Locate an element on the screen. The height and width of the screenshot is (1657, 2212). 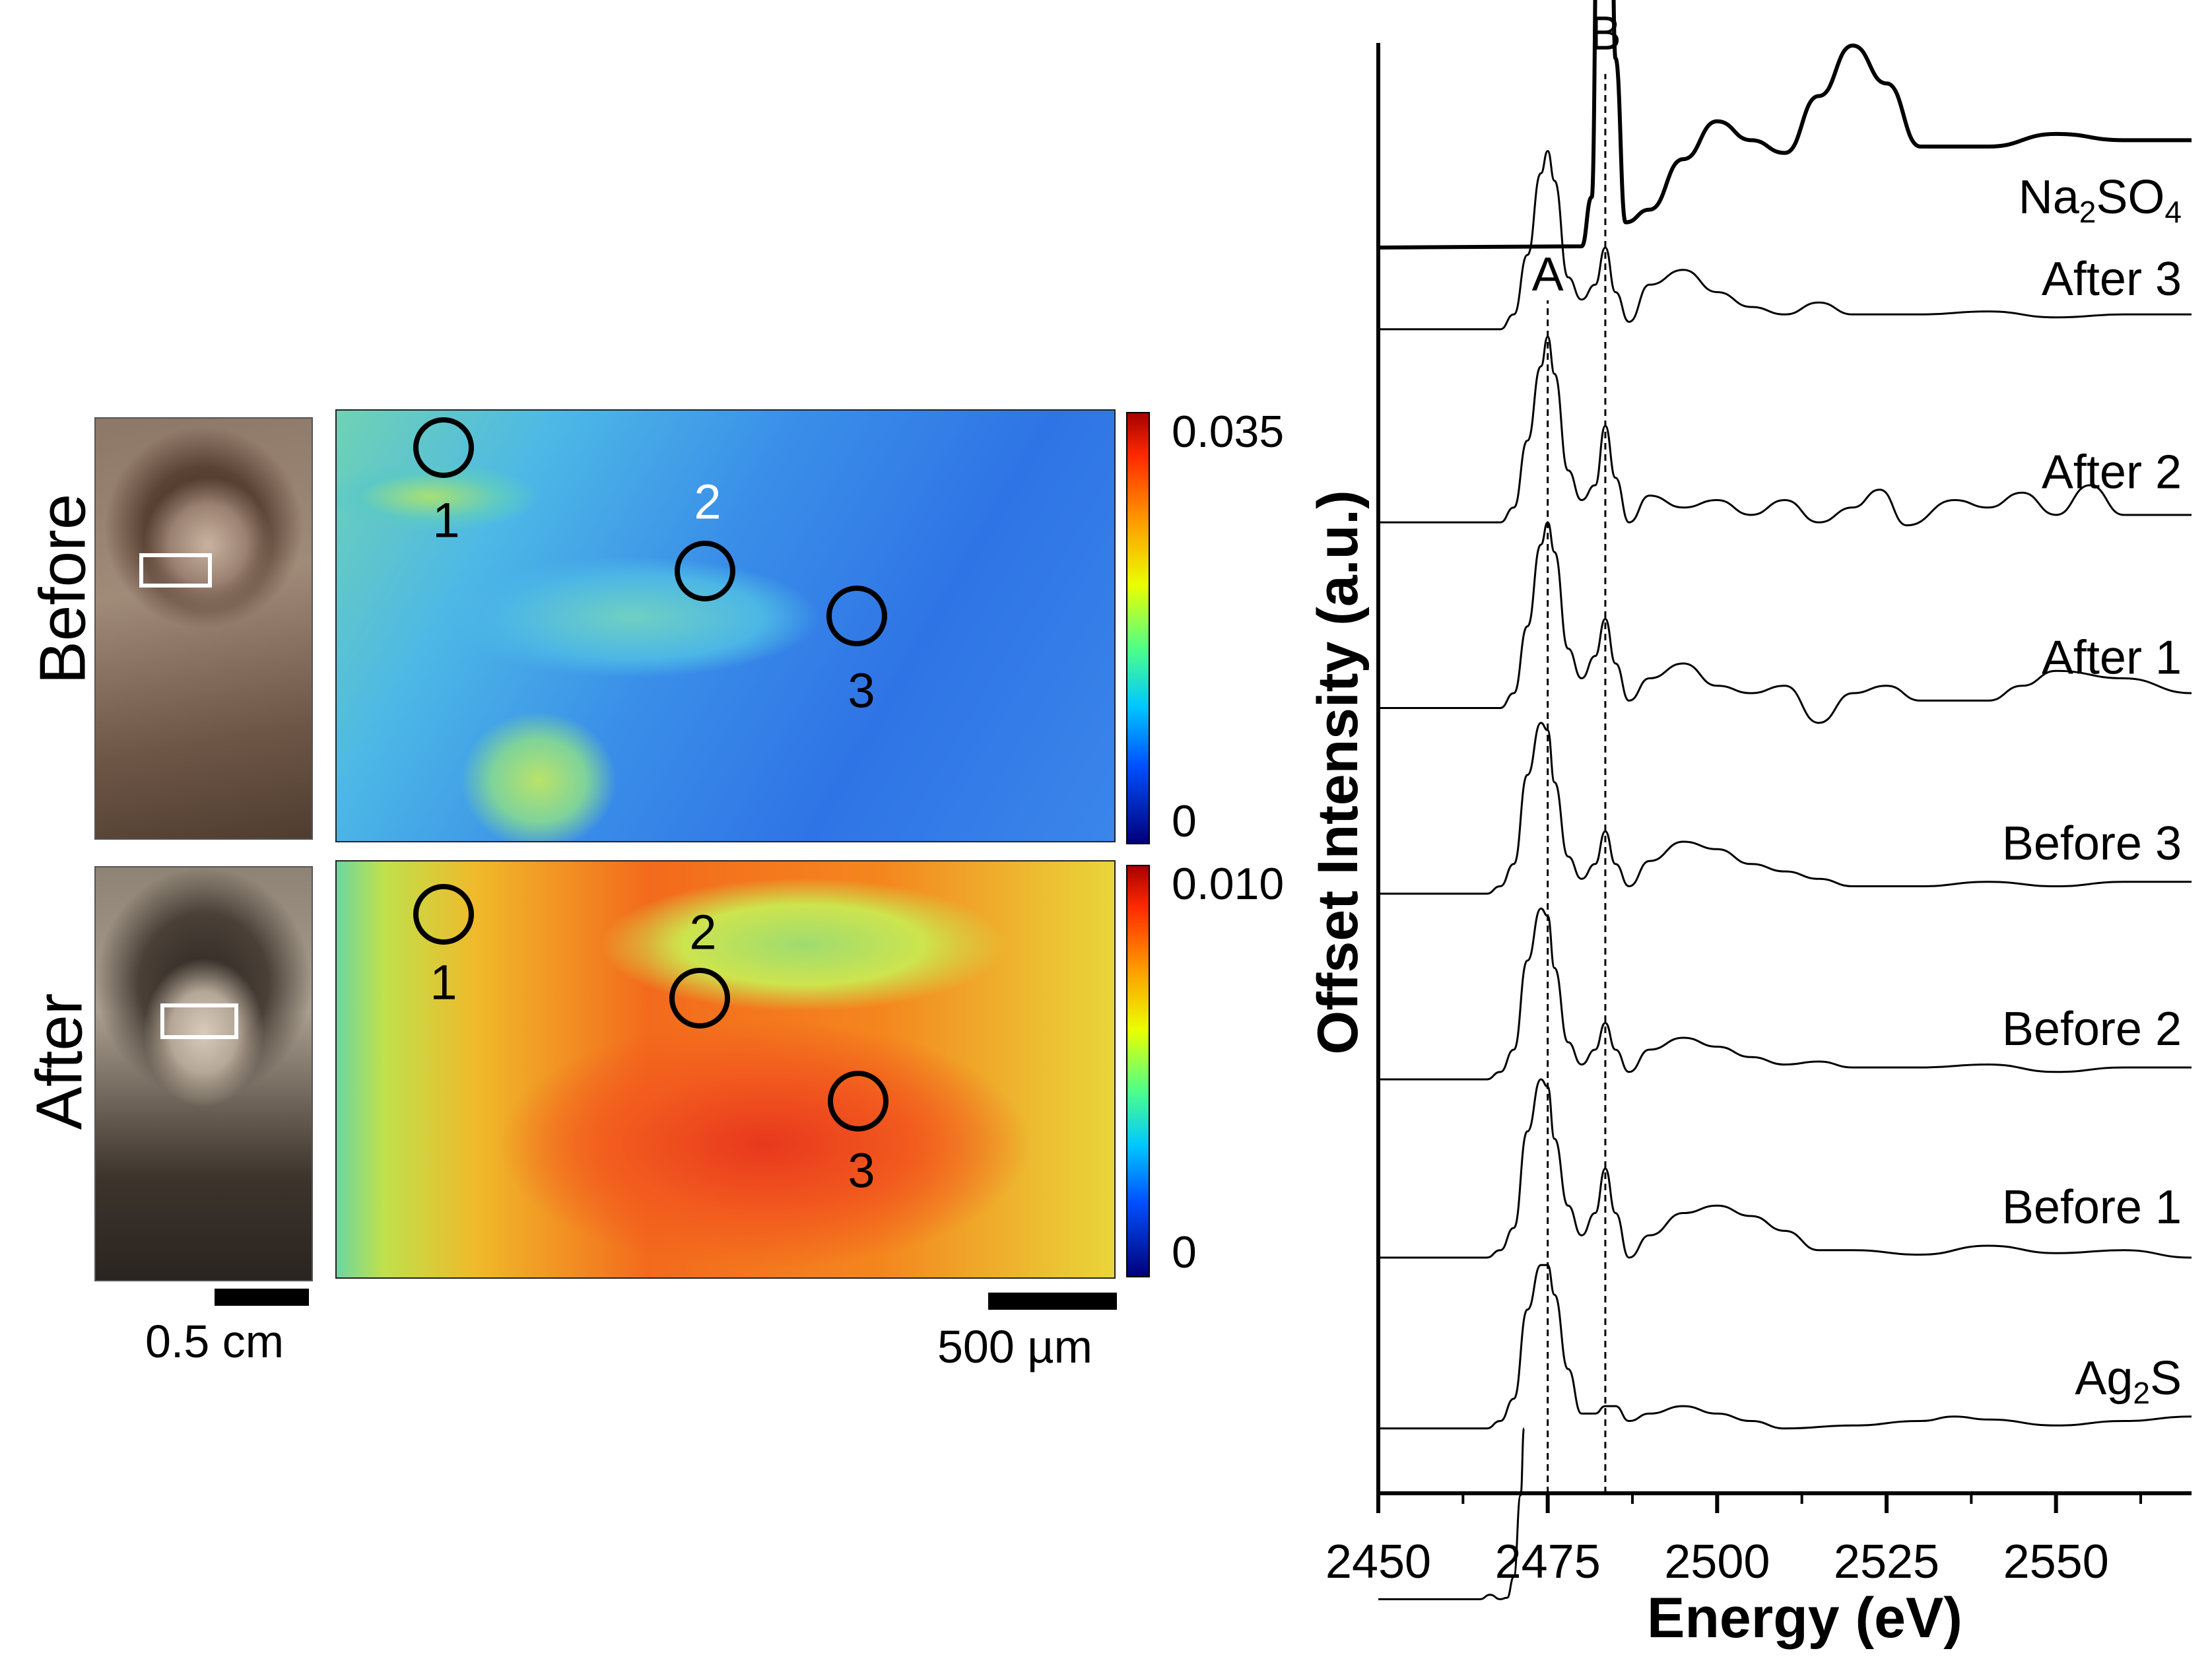
series-label-before-3: Before 3 is located at coordinates (2092, 843).